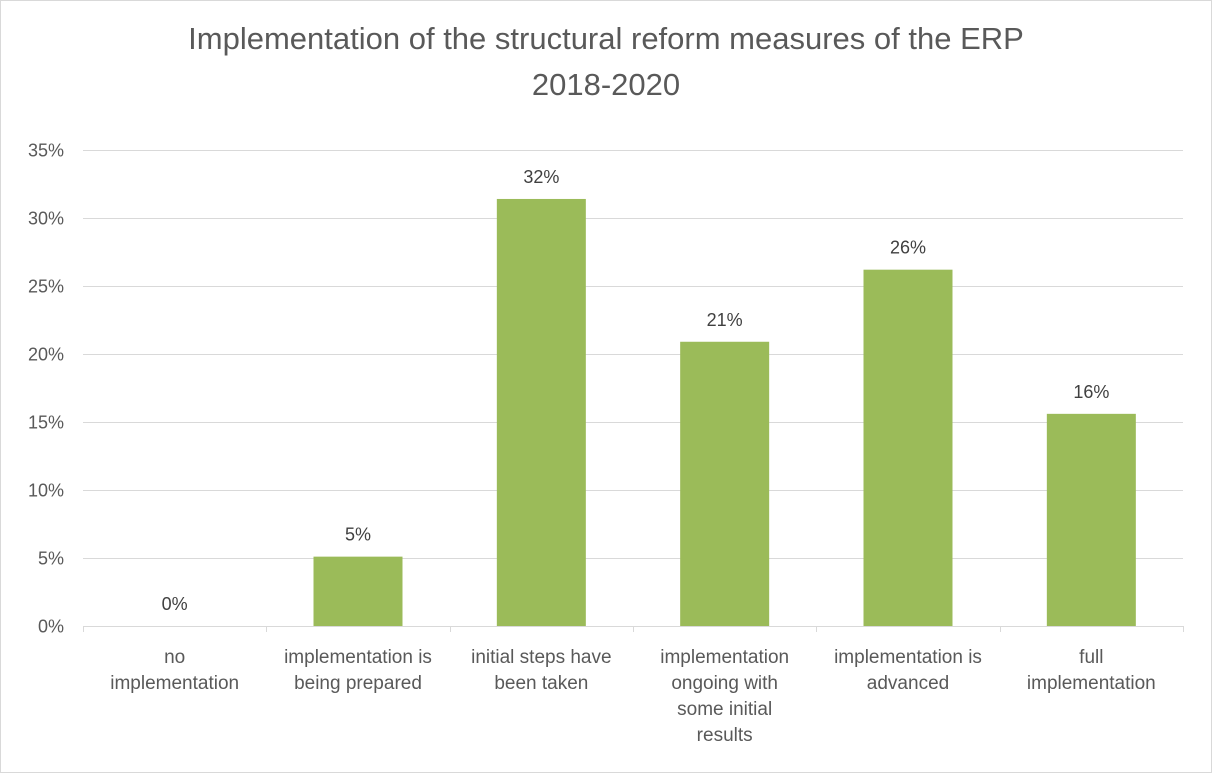 This screenshot has height=773, width=1212. What do you see at coordinates (46, 423) in the screenshot?
I see `y-tick-label: 15%` at bounding box center [46, 423].